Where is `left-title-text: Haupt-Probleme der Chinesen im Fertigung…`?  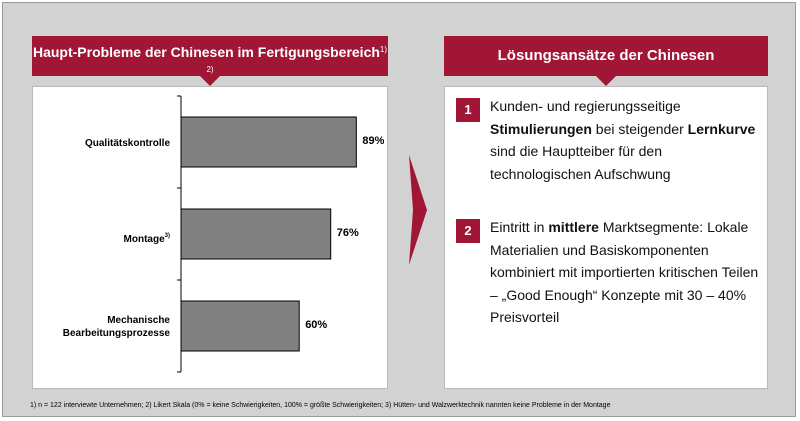 left-title-text: Haupt-Probleme der Chinesen im Fertigung… is located at coordinates (206, 52).